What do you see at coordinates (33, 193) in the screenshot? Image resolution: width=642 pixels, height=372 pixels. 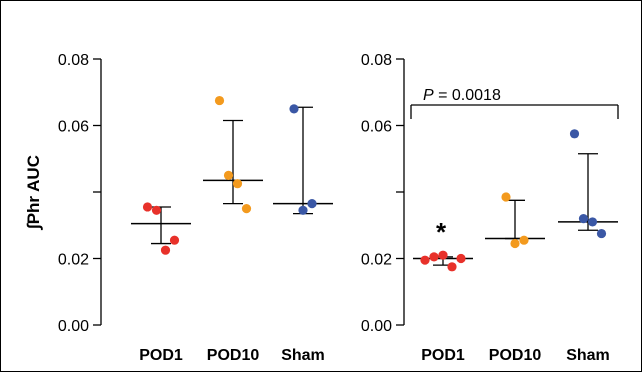 I see `y-axis-label: ∫Phr AUC` at bounding box center [33, 193].